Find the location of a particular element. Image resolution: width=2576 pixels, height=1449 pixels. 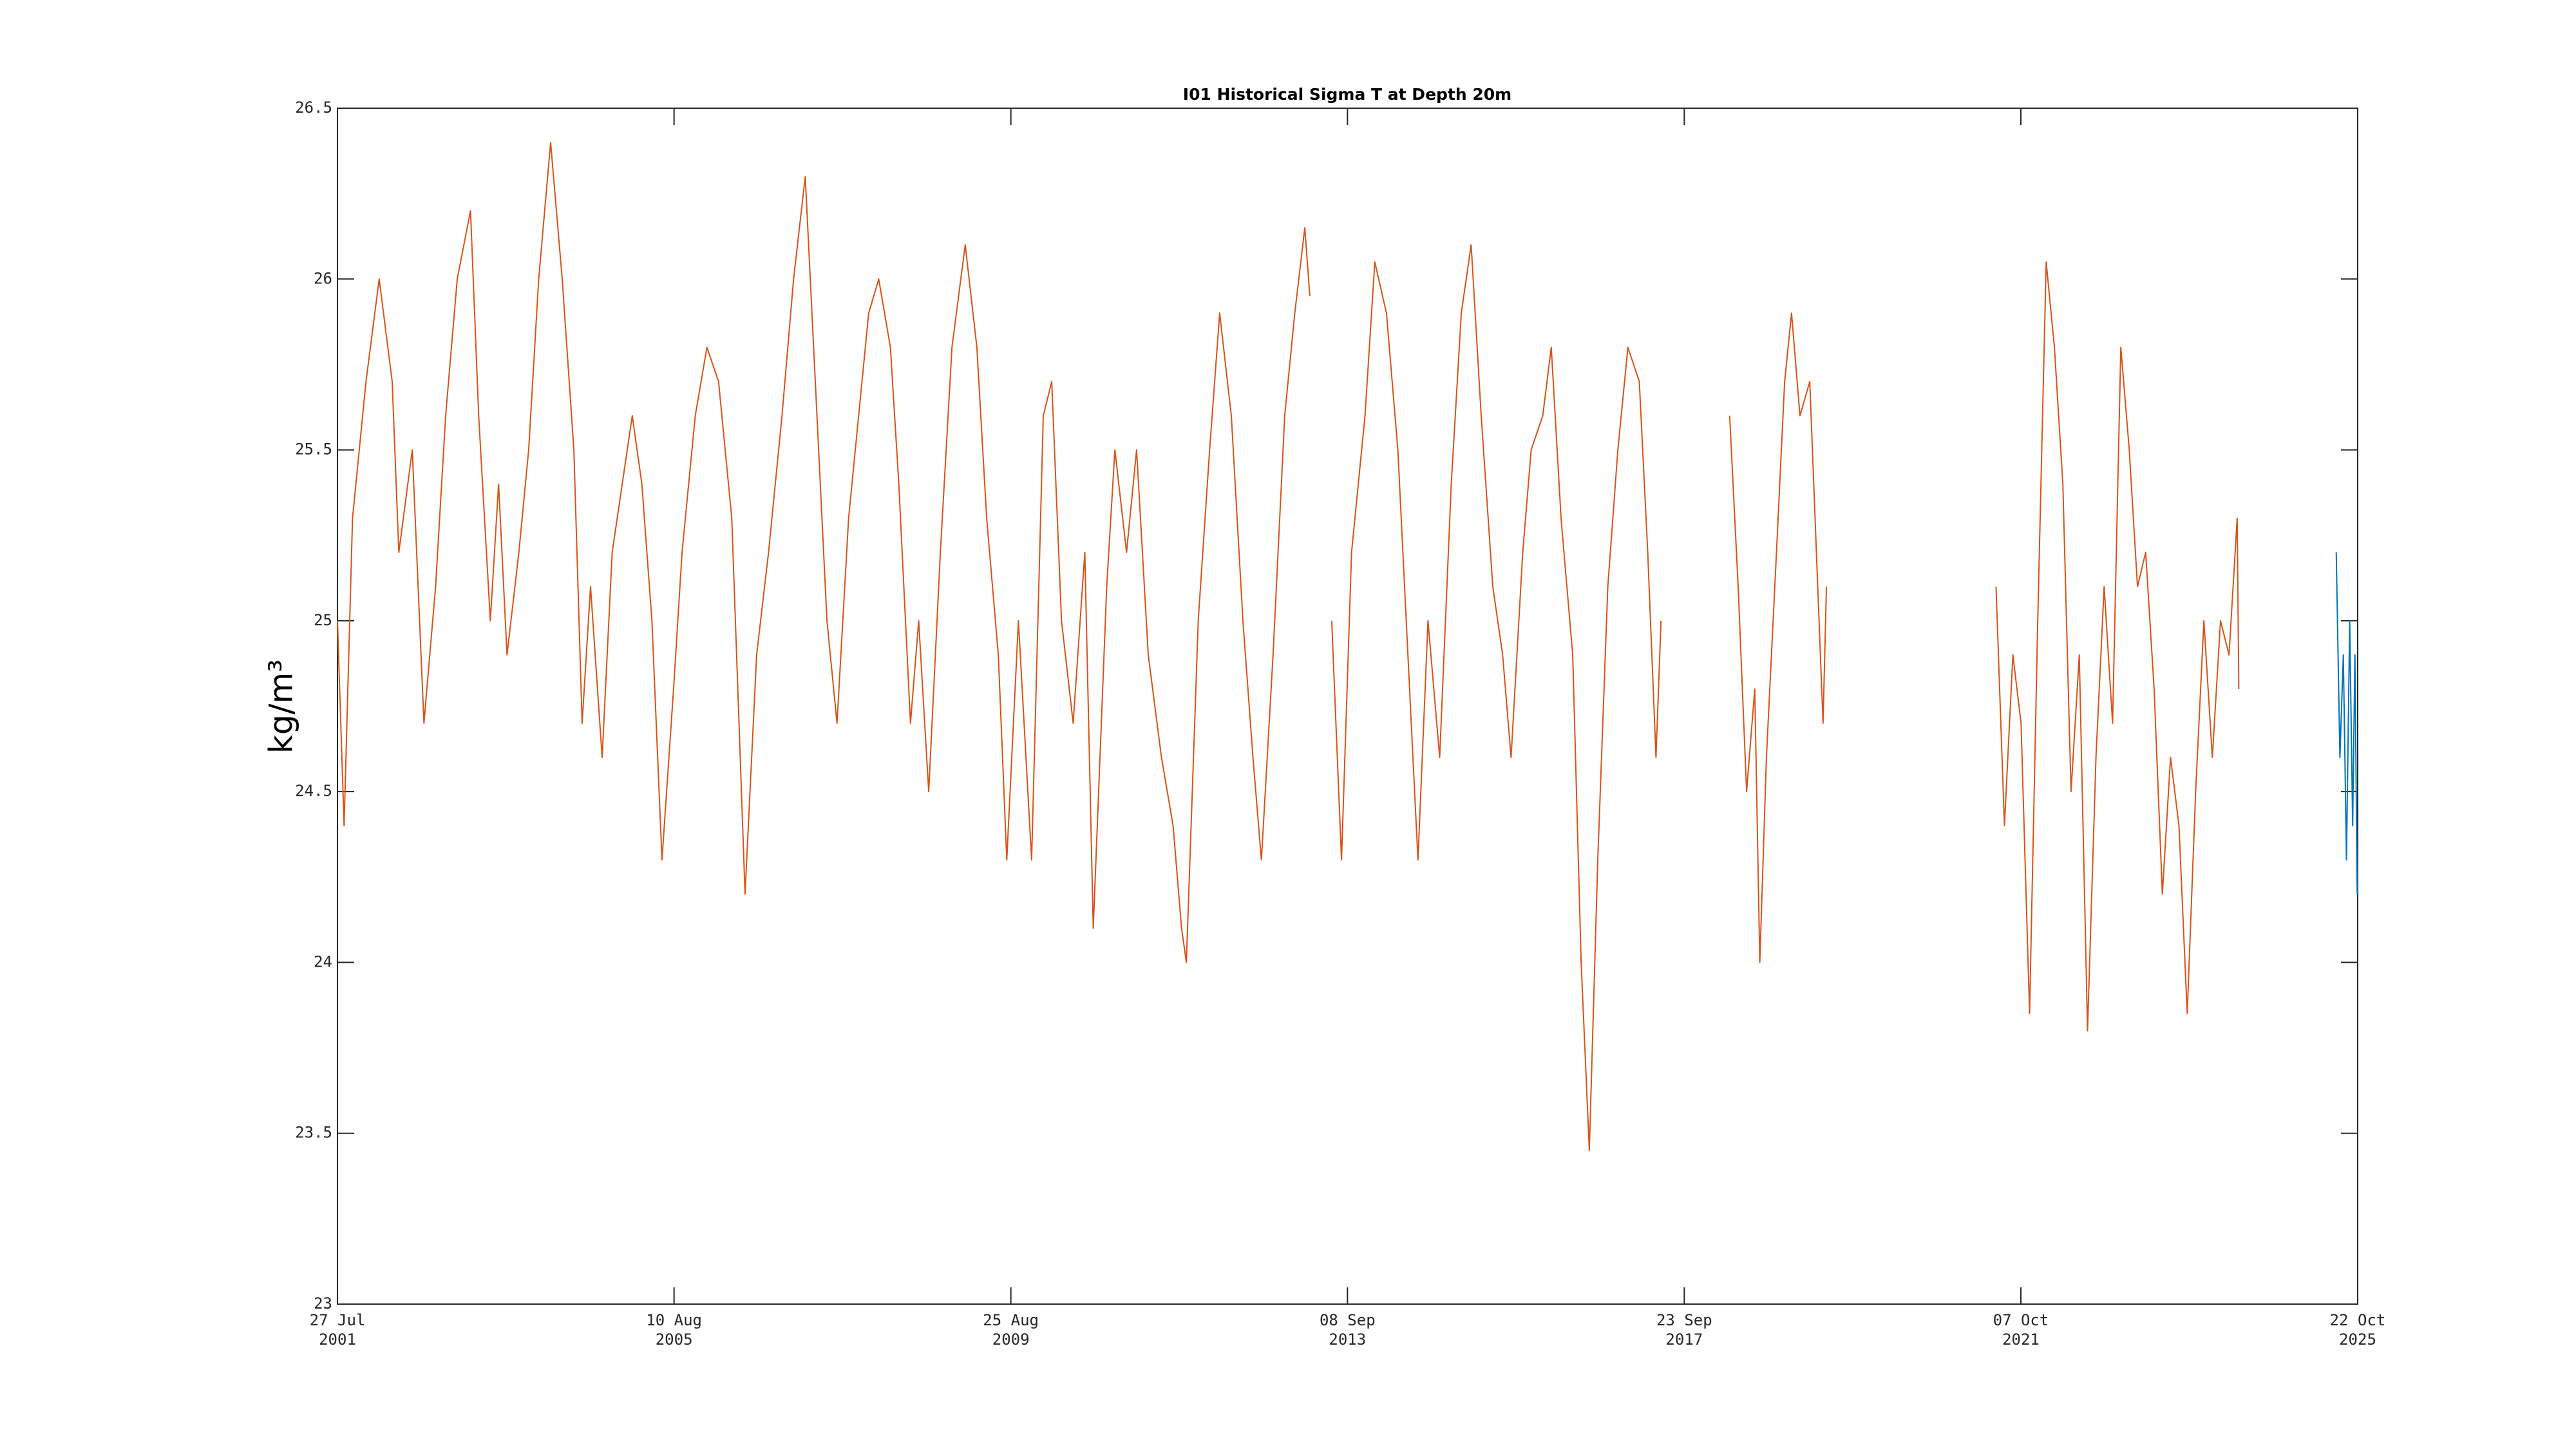

y-tick-label: 26.5 is located at coordinates (313, 108).